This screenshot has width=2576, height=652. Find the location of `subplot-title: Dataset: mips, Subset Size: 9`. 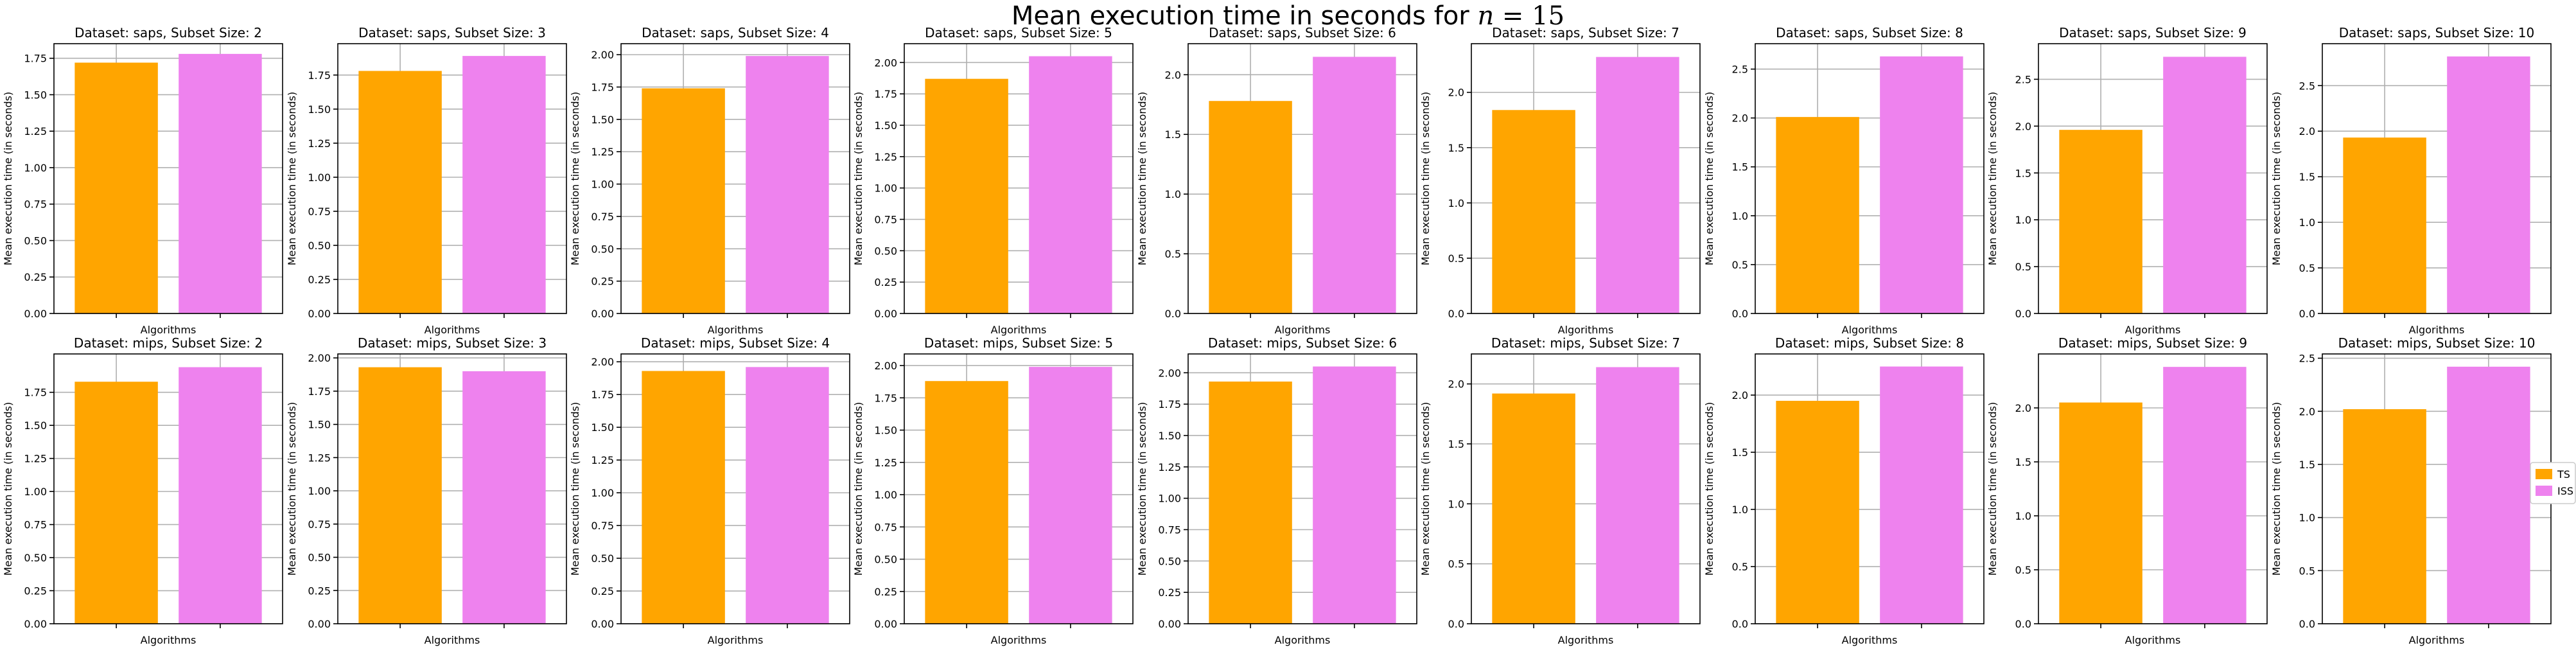

subplot-title: Dataset: mips, Subset Size: 9 is located at coordinates (2152, 343).